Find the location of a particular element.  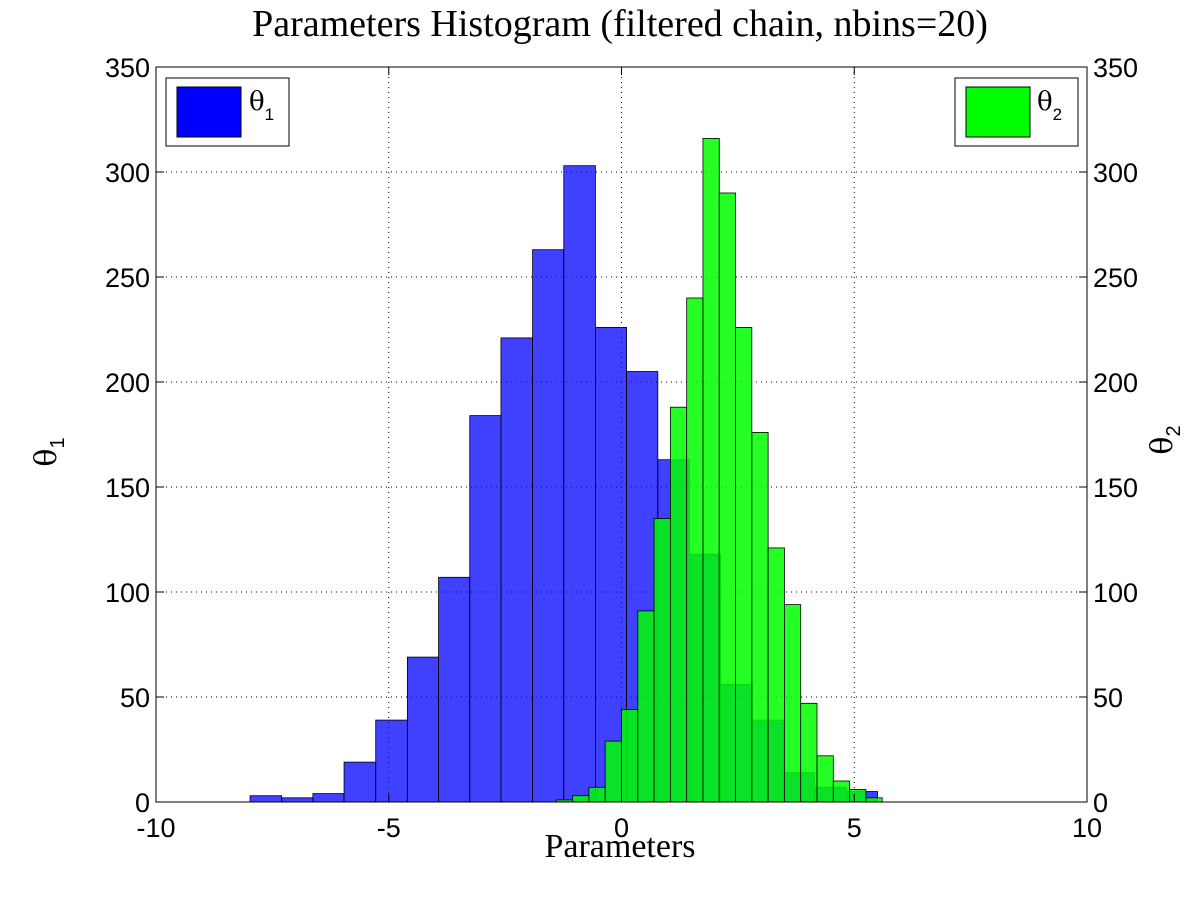

right-y-tick-label: 350 is located at coordinates (1115, 68).